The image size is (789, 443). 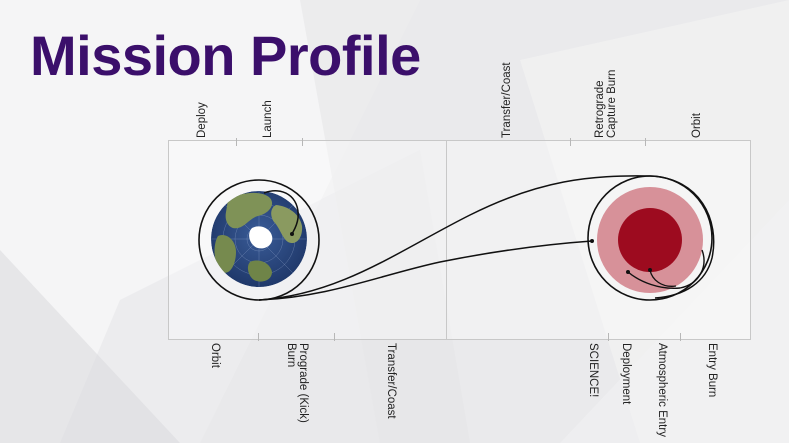 What do you see at coordinates (292, 234) in the screenshot?
I see `launch-point` at bounding box center [292, 234].